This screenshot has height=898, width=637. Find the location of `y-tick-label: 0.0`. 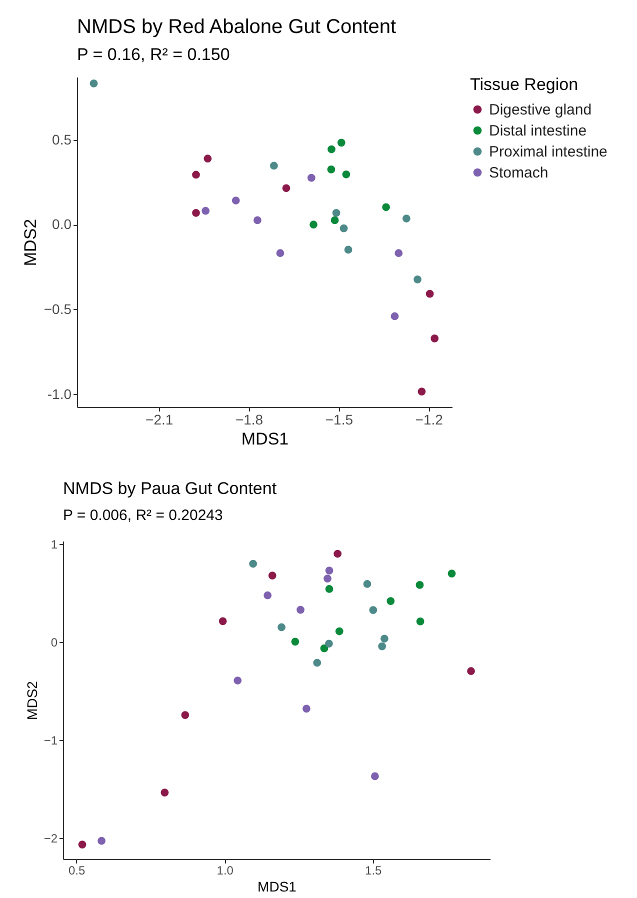

y-tick-label: 0.0 is located at coordinates (62, 224).